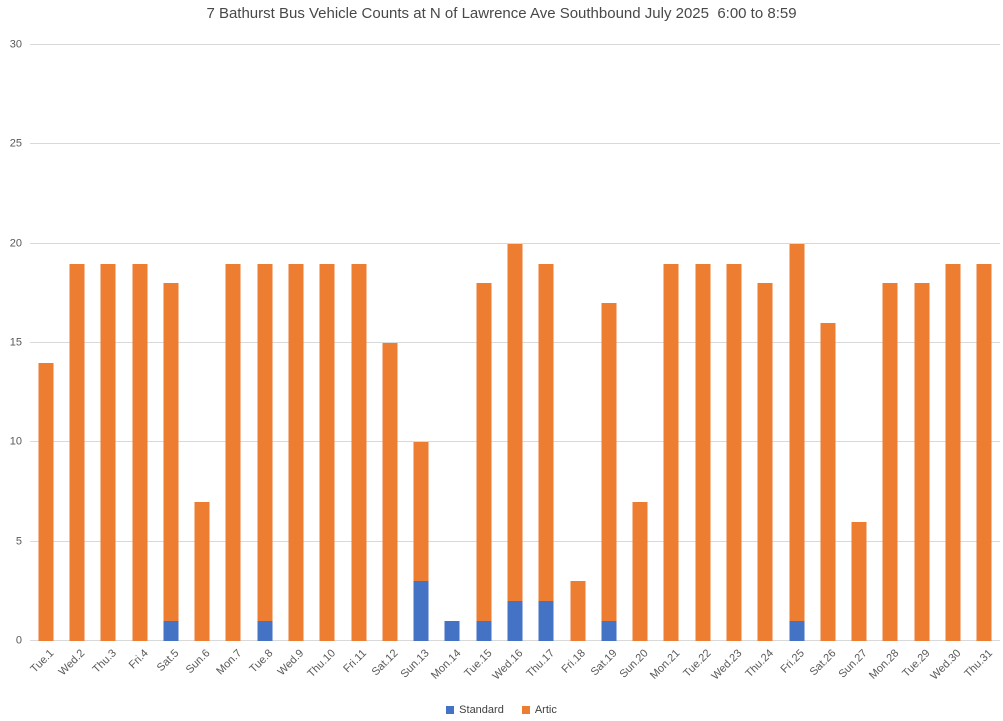 This screenshot has height=721, width=1003. Describe the element at coordinates (946, 665) in the screenshot. I see `x-tick-label-wed-30: Wed.30` at that location.